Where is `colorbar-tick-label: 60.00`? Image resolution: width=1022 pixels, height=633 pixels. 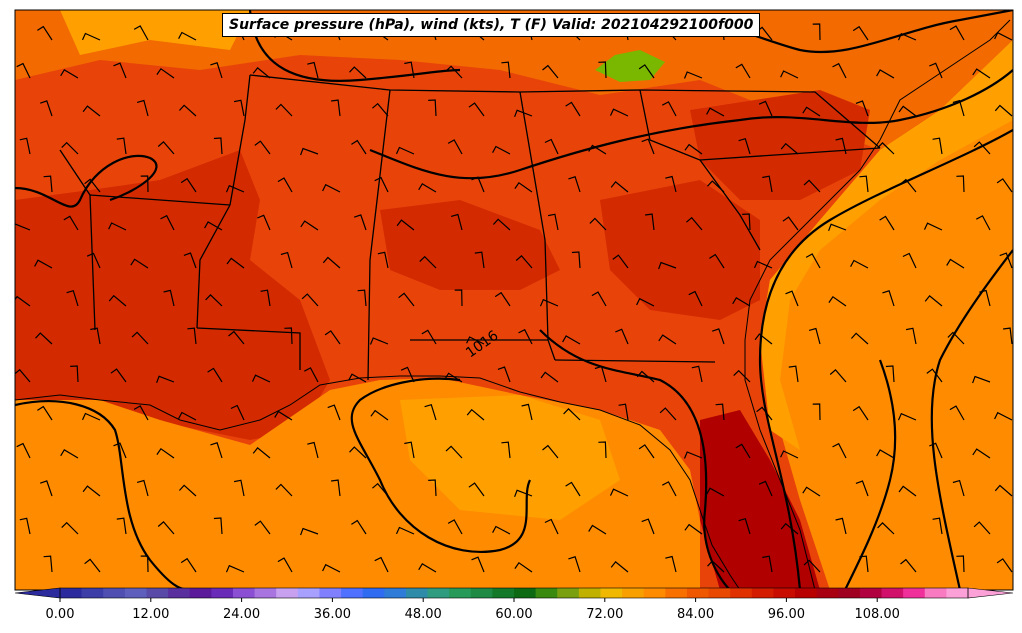 colorbar-tick-label: 60.00 is located at coordinates (514, 614).